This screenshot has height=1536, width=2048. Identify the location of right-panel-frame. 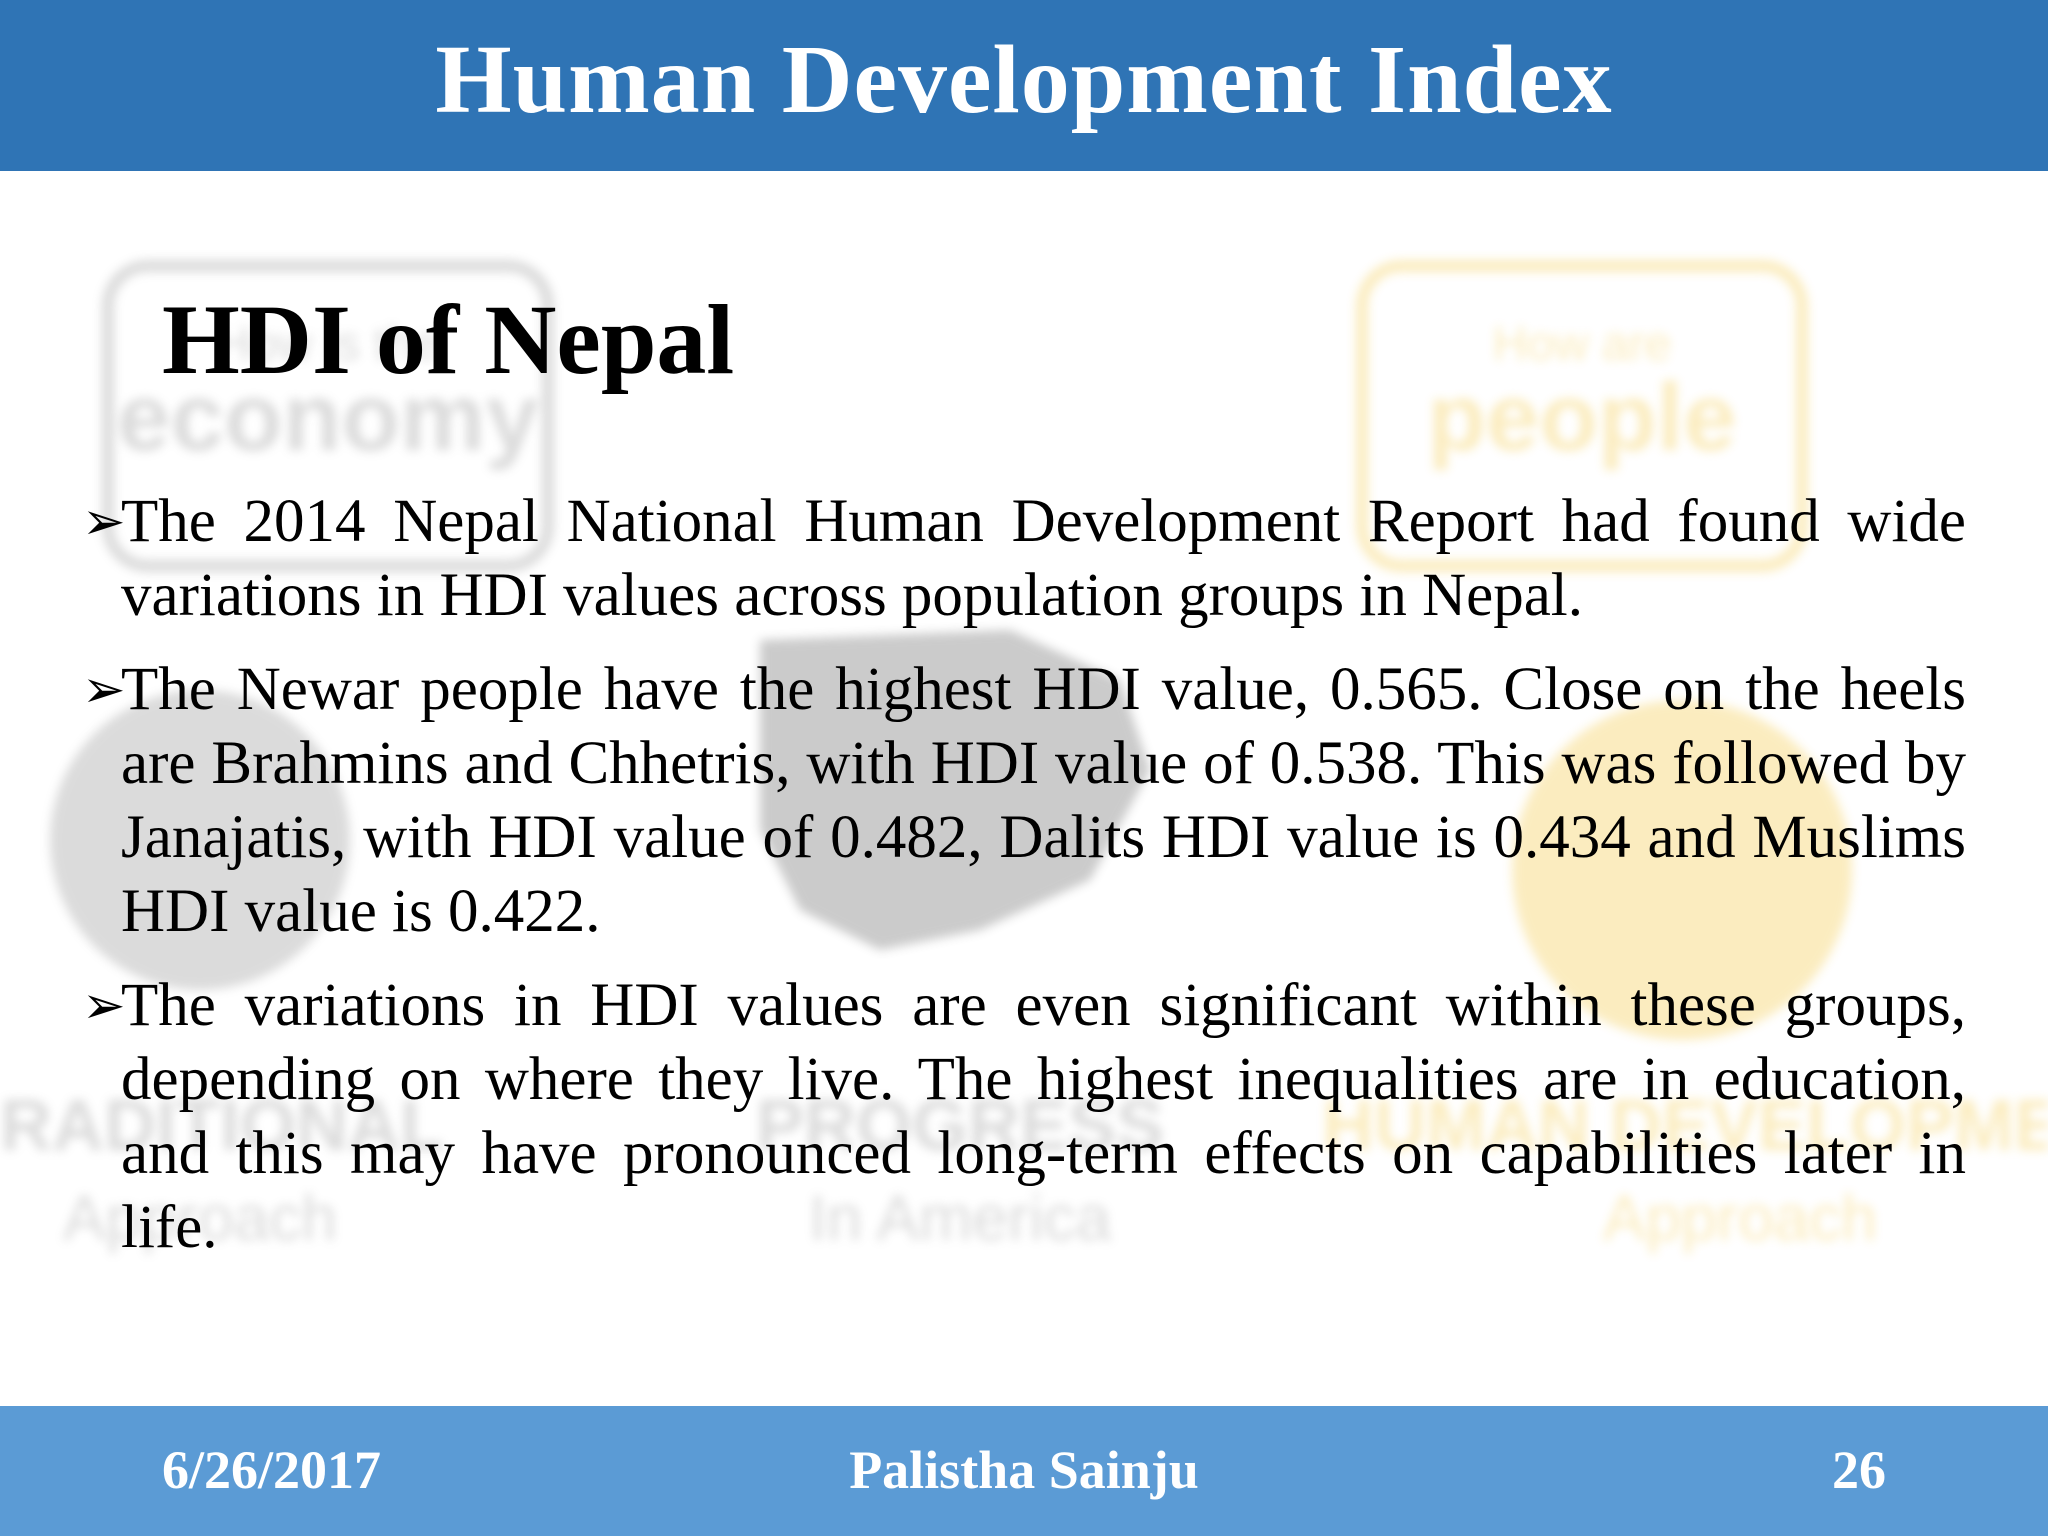
(1582, 416).